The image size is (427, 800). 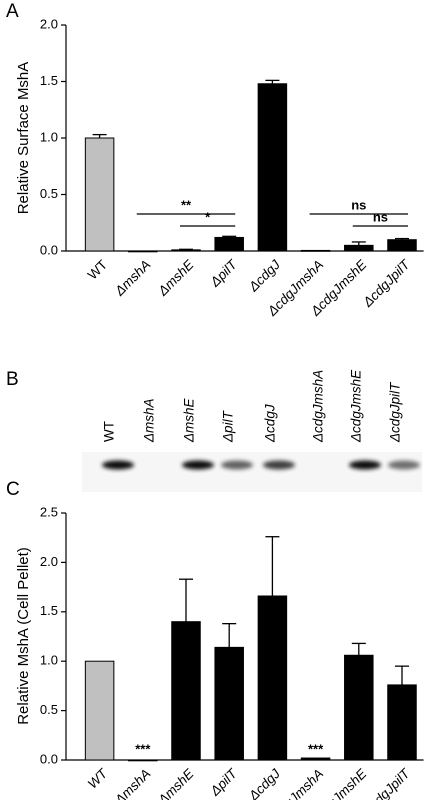 I want to click on lane-label: ΔcdgJmshA, so click(x=318, y=406).